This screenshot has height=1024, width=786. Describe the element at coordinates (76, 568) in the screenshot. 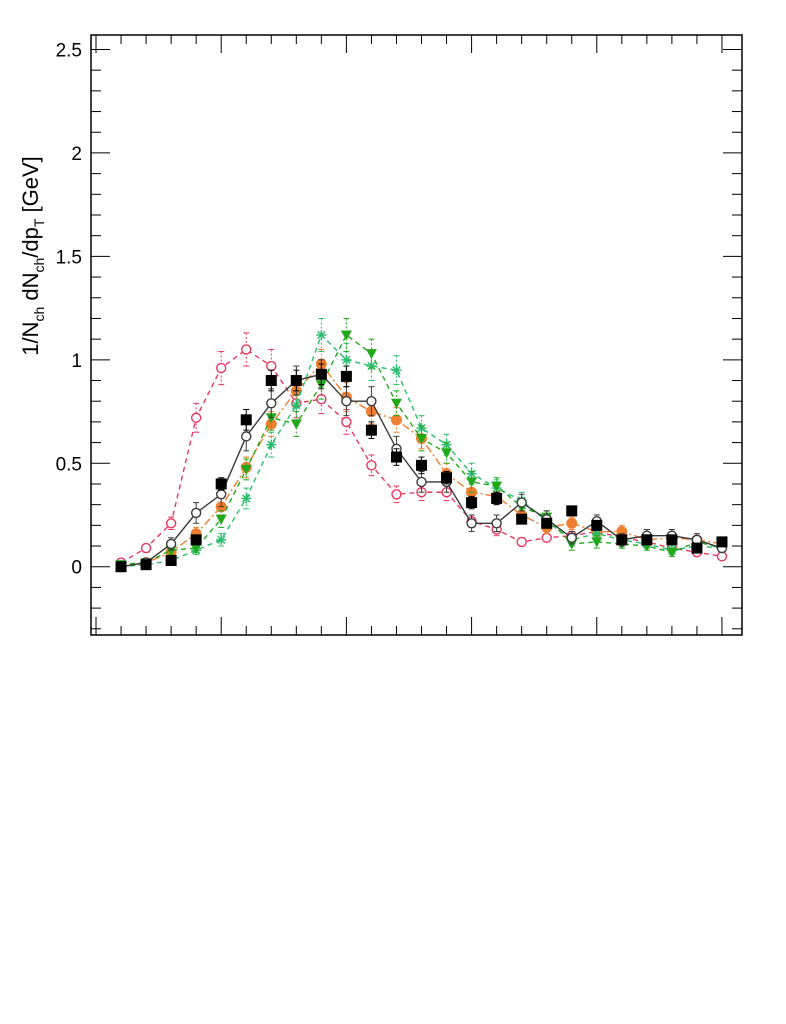

I see `y-tick-label: 0` at that location.